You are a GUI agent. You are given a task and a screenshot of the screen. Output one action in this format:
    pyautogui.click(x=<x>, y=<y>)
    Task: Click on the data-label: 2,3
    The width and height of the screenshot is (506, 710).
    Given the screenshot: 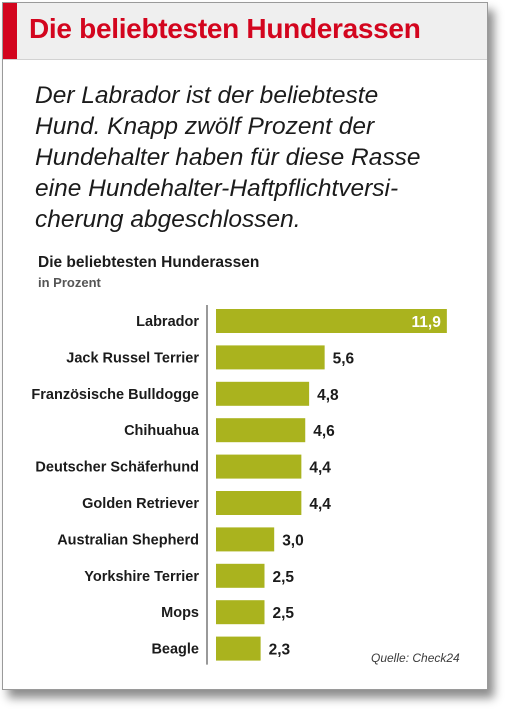 What is the action you would take?
    pyautogui.click(x=280, y=650)
    